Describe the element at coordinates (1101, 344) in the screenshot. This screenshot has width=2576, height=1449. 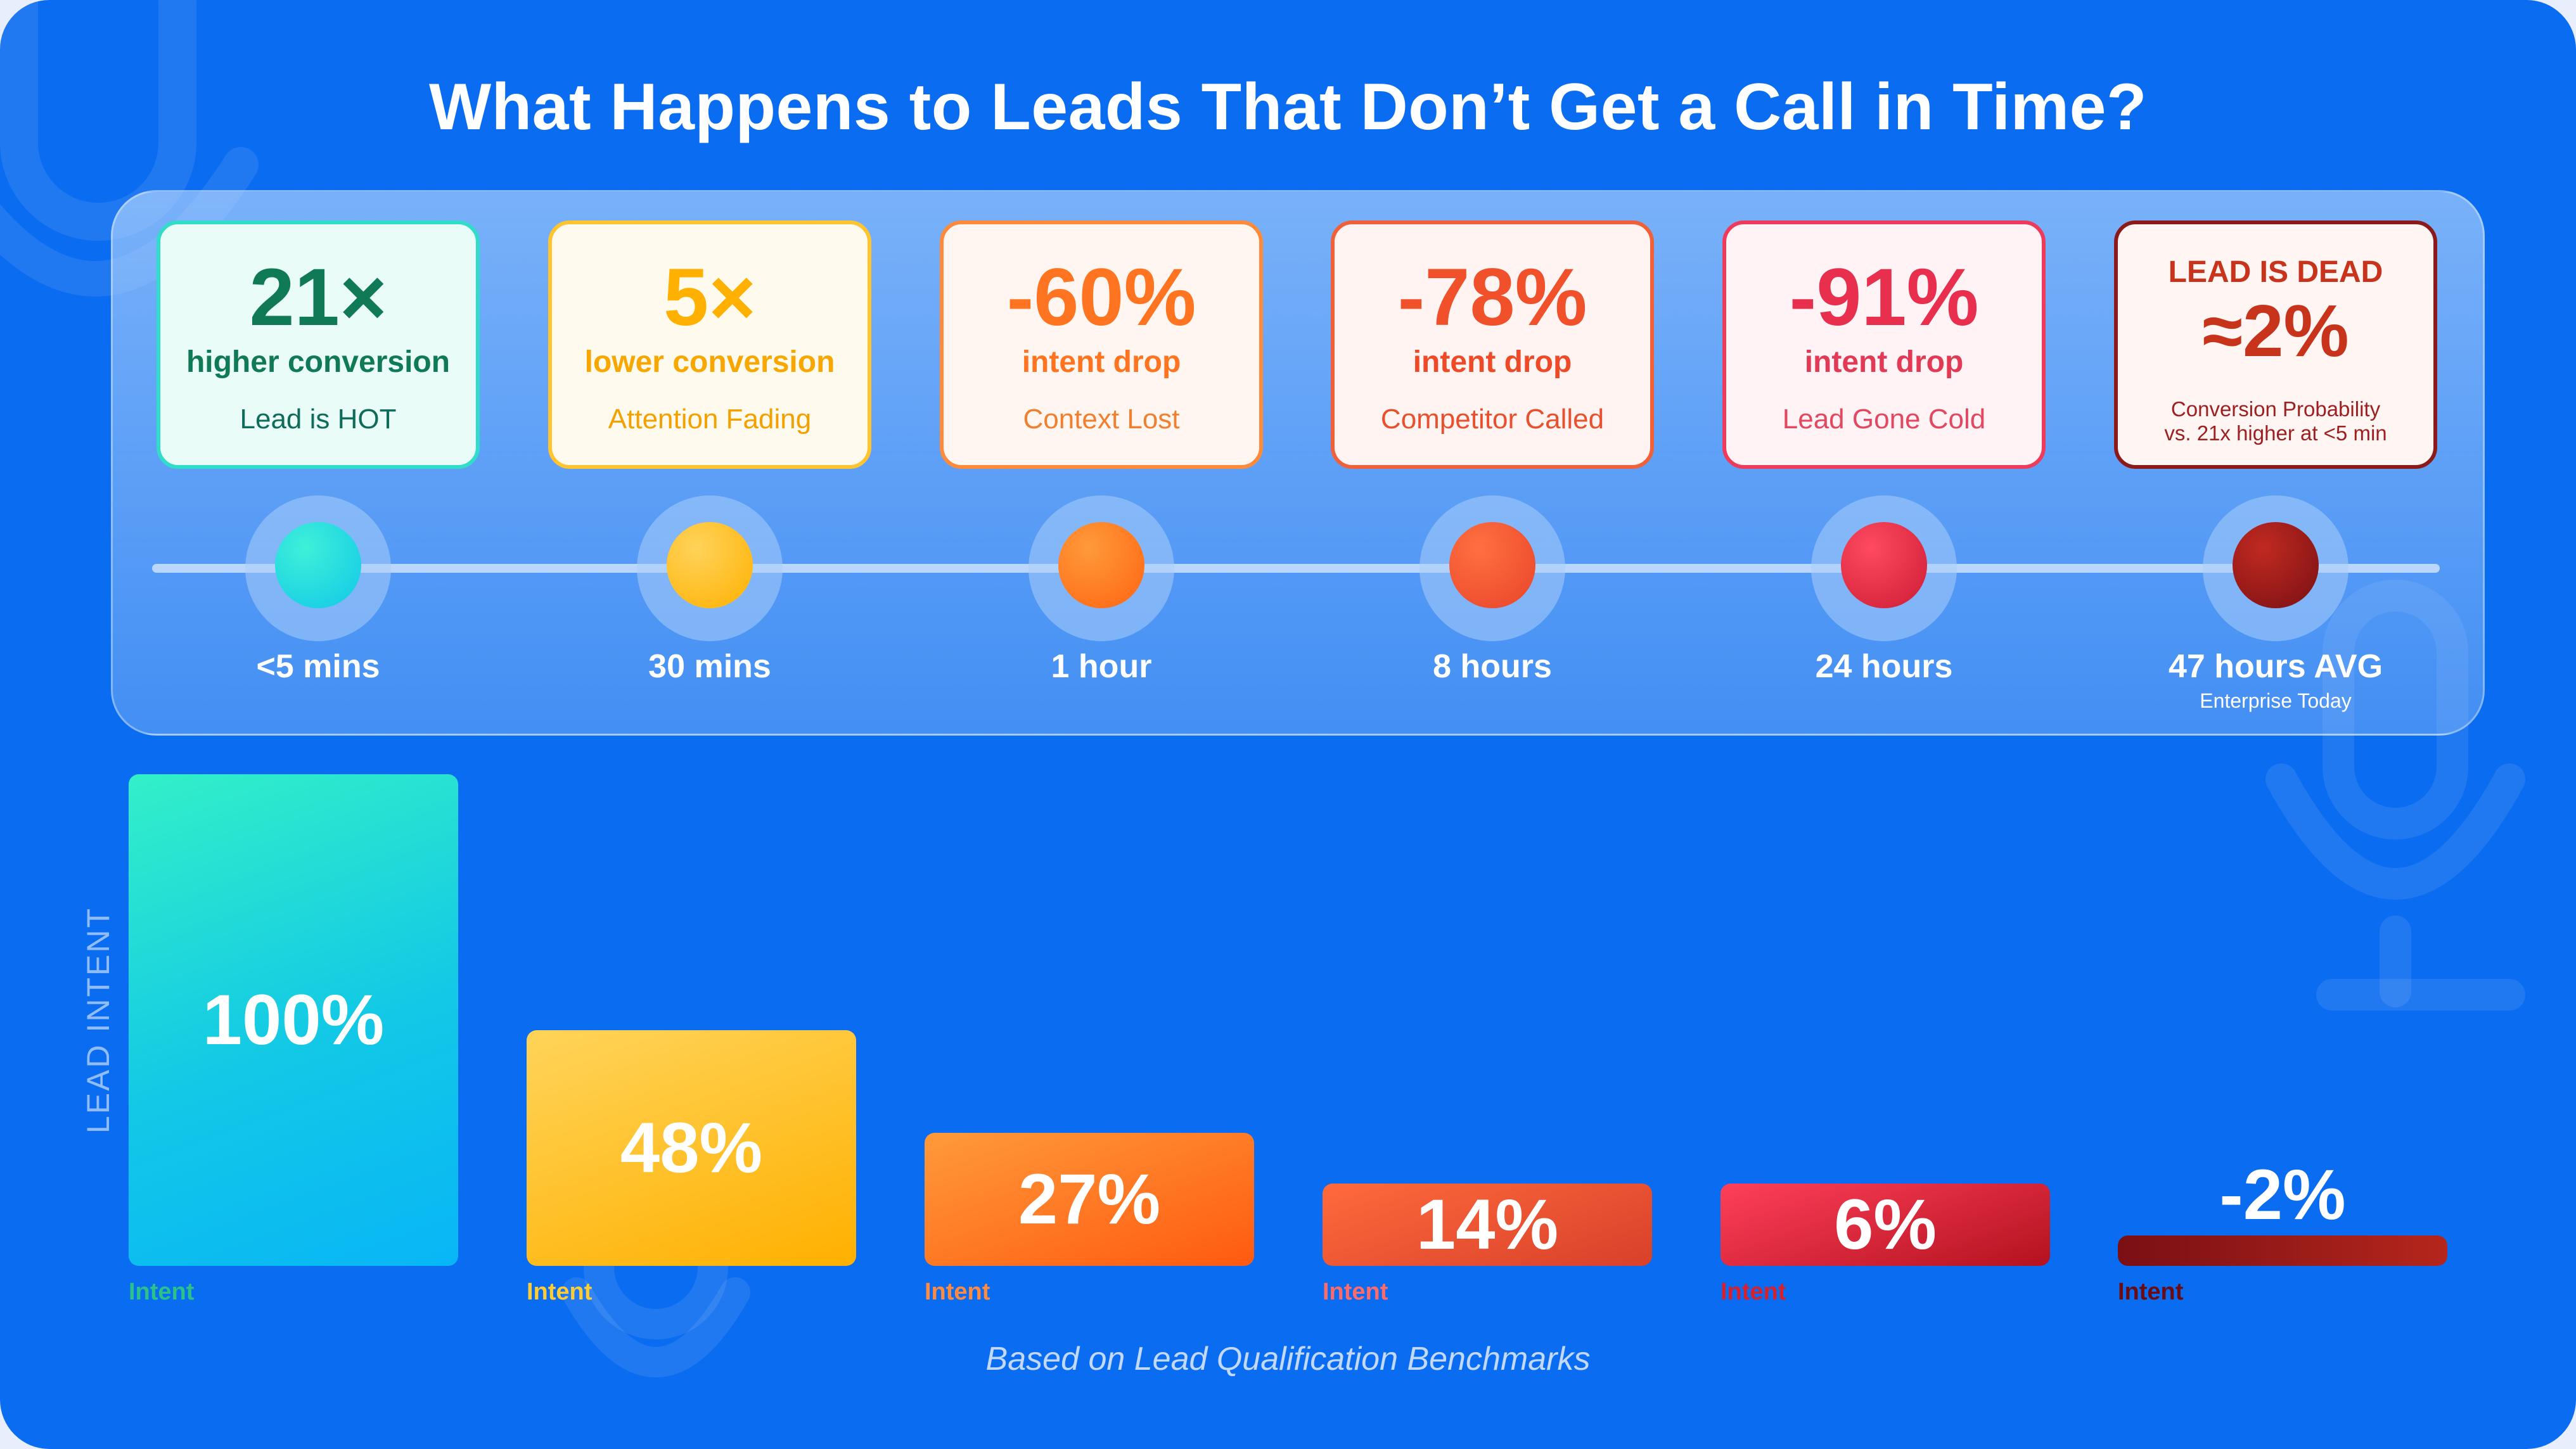
I see `stage-card-context-lost: -60% intent drop Context Lost` at that location.